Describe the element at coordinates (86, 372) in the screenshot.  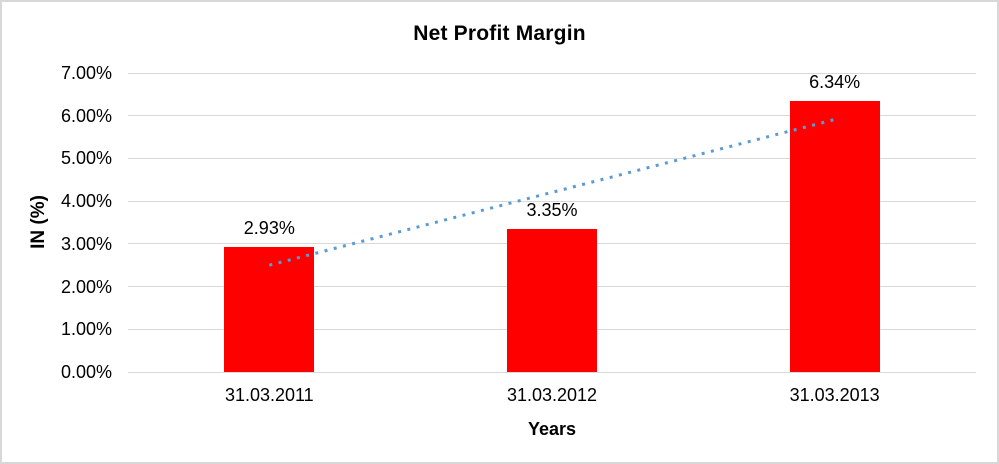
I see `y-tick-label: 0.00%` at that location.